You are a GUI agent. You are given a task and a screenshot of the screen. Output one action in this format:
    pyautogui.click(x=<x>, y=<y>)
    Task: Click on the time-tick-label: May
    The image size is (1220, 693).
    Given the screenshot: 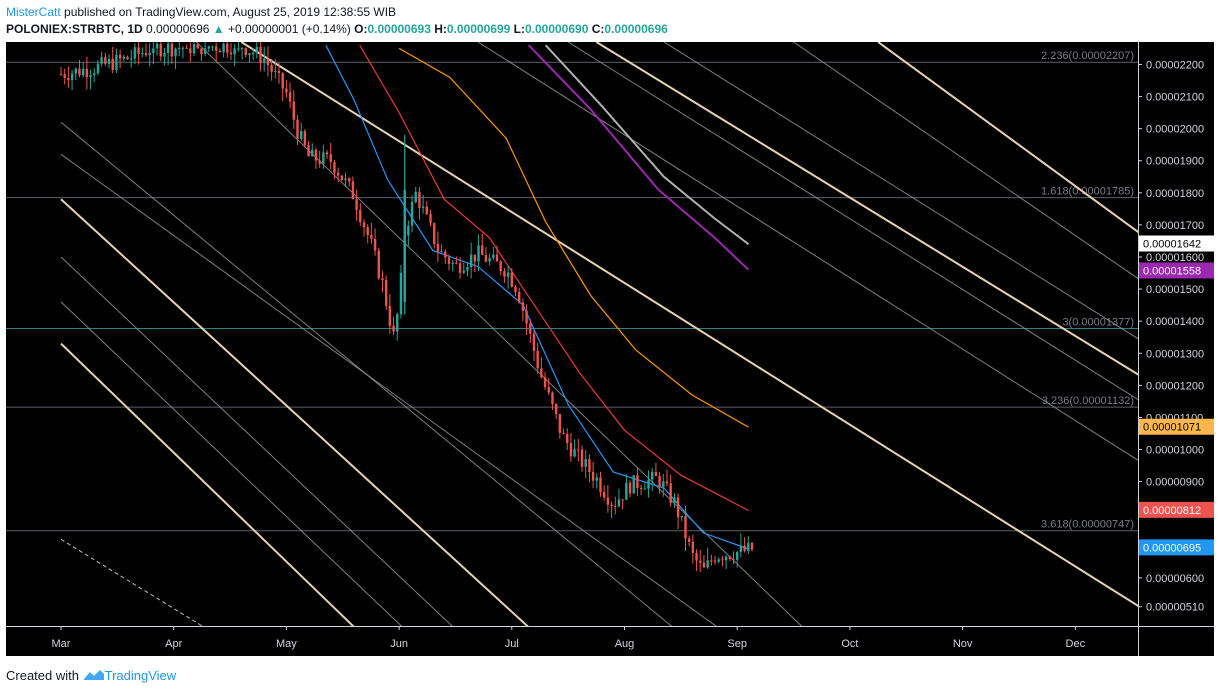 What is the action you would take?
    pyautogui.click(x=286, y=644)
    